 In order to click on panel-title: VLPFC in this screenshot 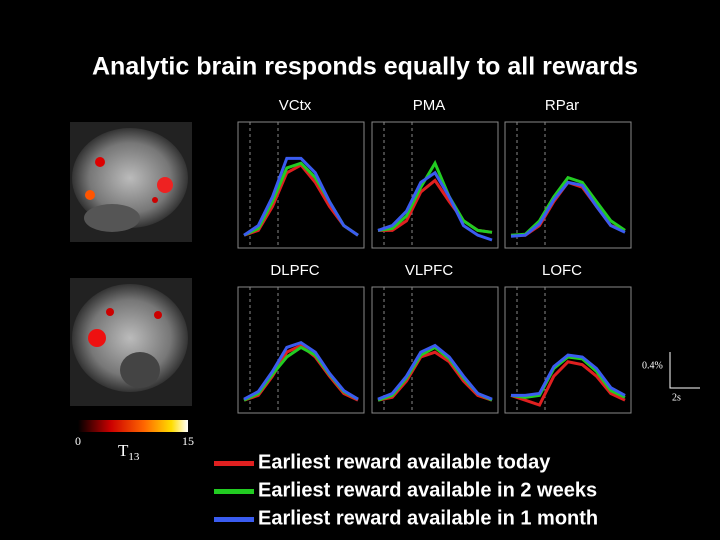, I will do `click(429, 270)`.